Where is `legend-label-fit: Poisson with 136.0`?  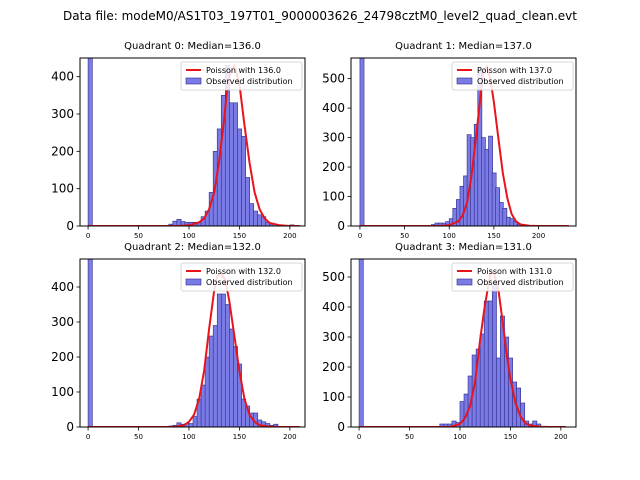
legend-label-fit: Poisson with 136.0 is located at coordinates (243, 70).